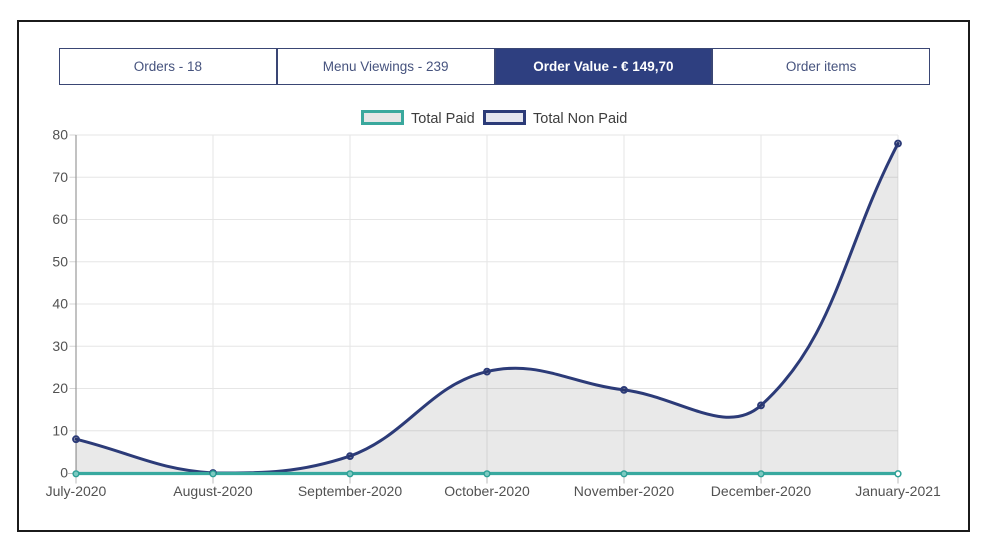 This screenshot has height=557, width=989. Describe the element at coordinates (898, 491) in the screenshot. I see `svg-text: January-2021` at that location.